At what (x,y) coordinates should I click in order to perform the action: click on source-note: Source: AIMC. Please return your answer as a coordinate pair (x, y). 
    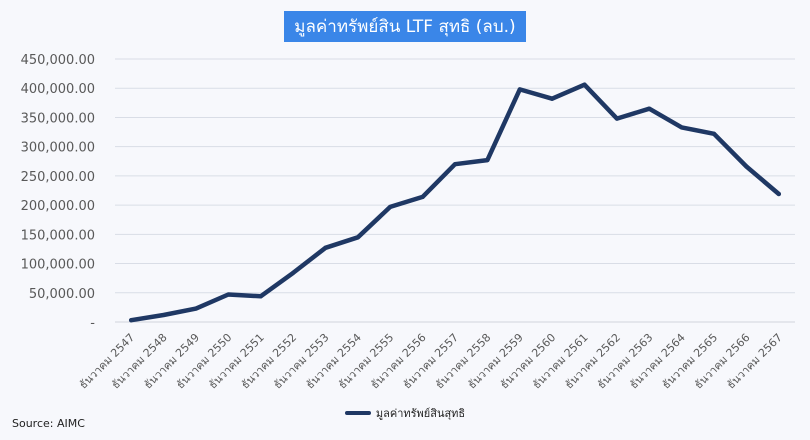
    Looking at the image, I should click on (48, 423).